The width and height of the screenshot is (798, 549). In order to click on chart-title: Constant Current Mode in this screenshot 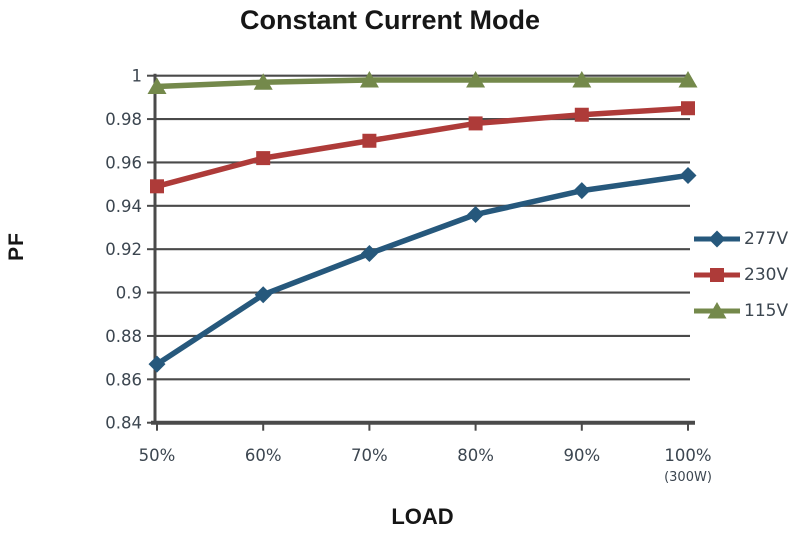, I will do `click(390, 20)`.